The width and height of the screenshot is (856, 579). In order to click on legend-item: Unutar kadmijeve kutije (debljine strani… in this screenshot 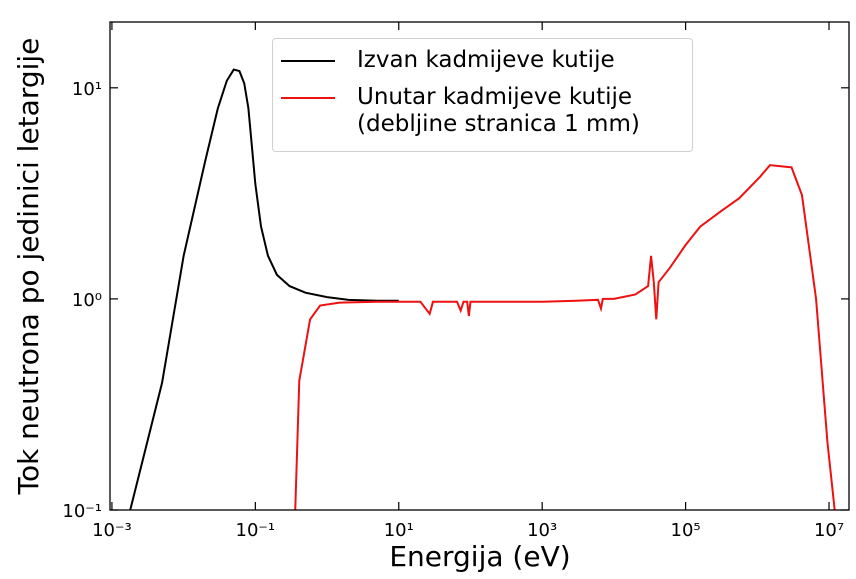, I will do `click(460, 111)`.